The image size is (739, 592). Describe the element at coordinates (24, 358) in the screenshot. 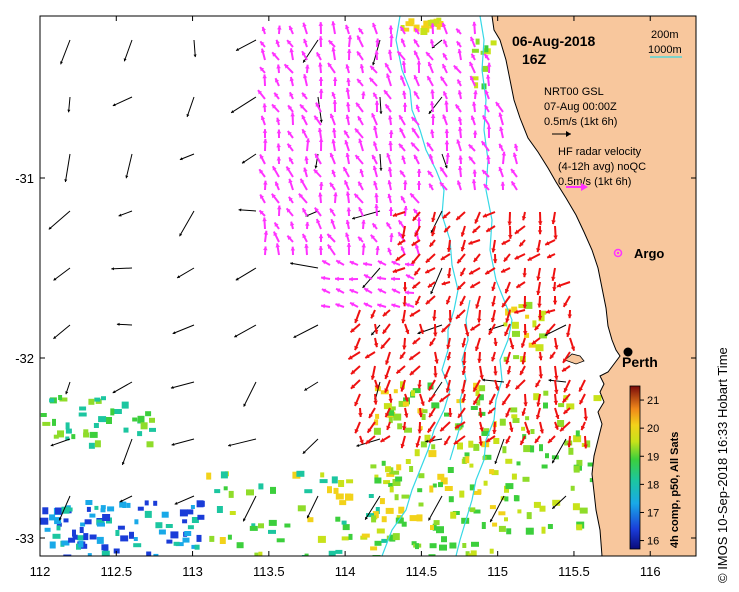

I see `y-tick-label: -32` at that location.